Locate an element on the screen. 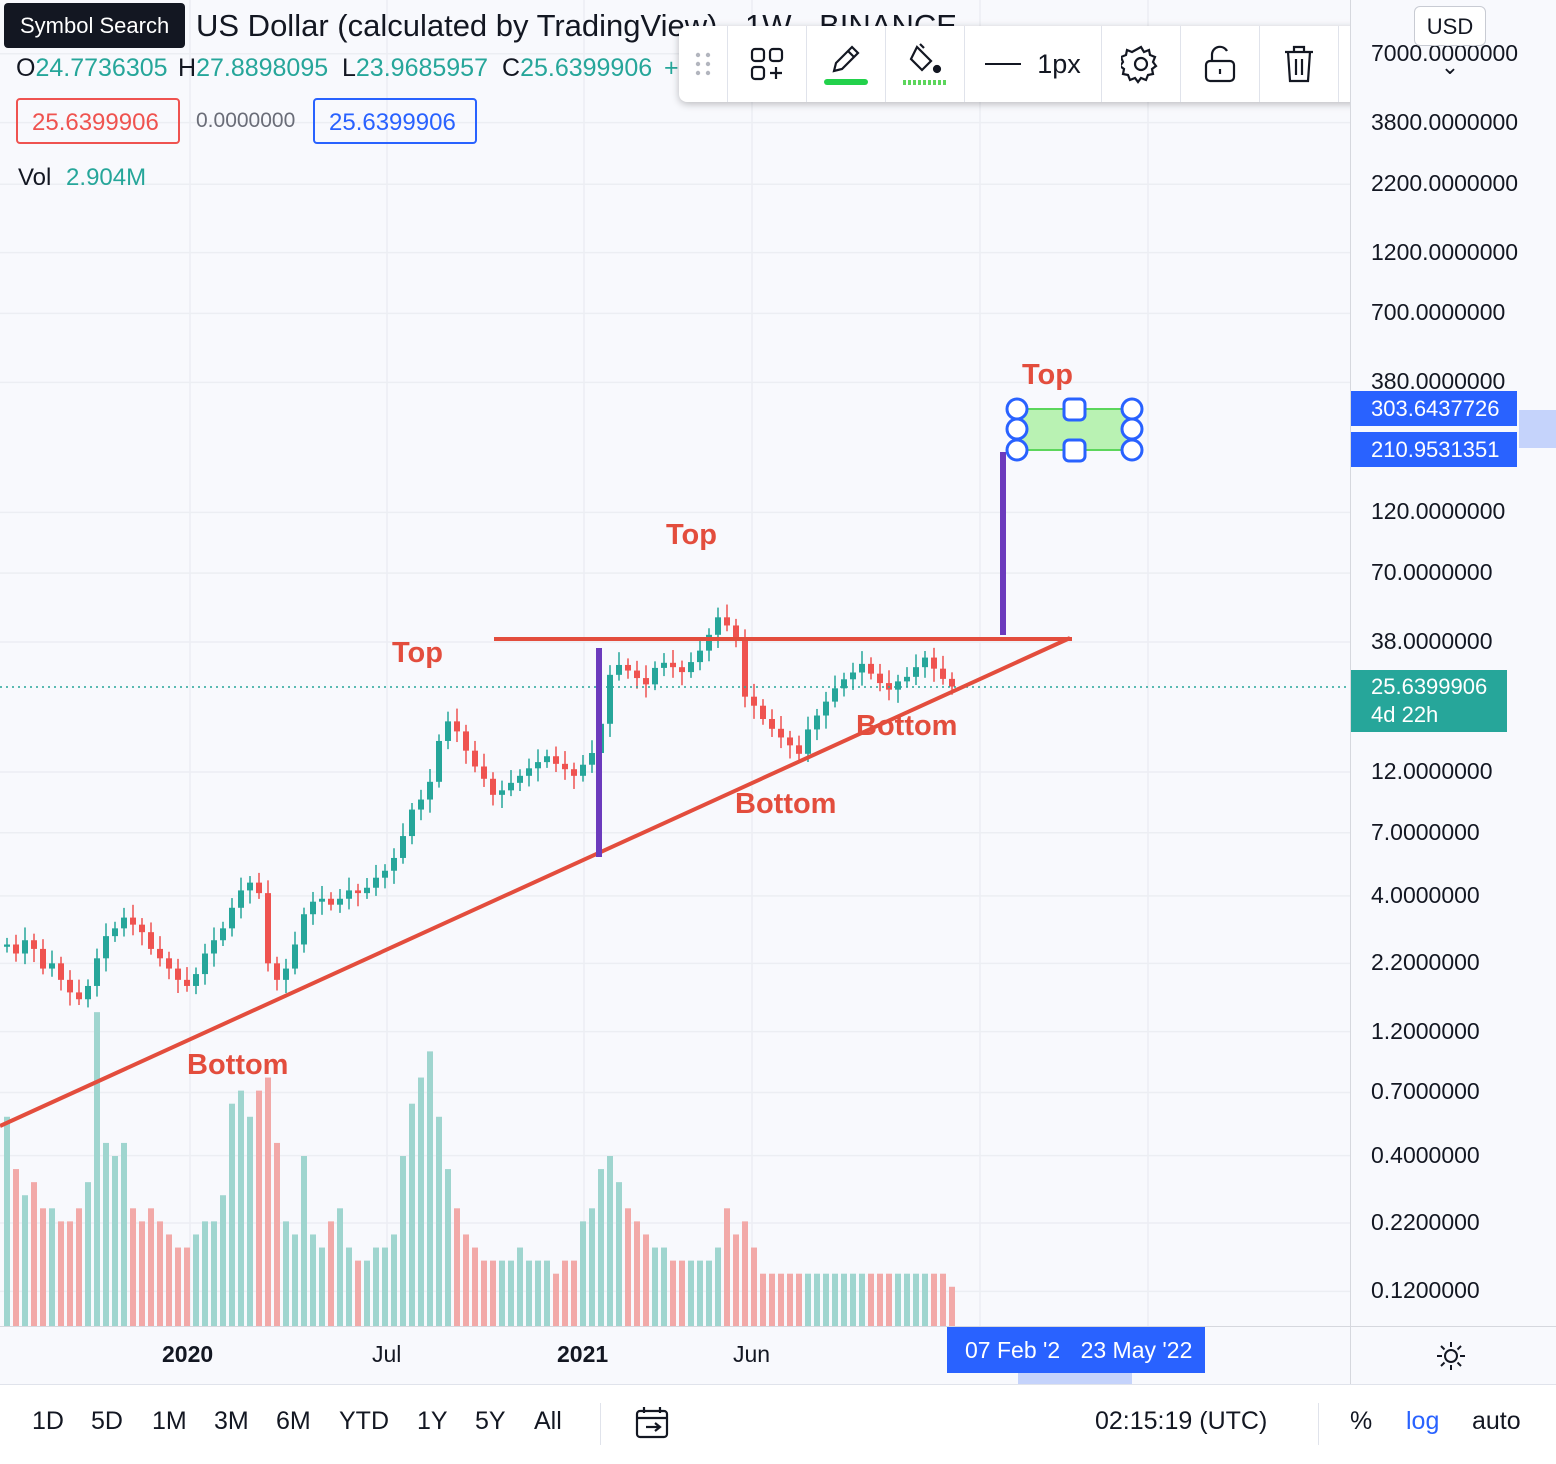  buy-price: 25.6399906 is located at coordinates (395, 121).